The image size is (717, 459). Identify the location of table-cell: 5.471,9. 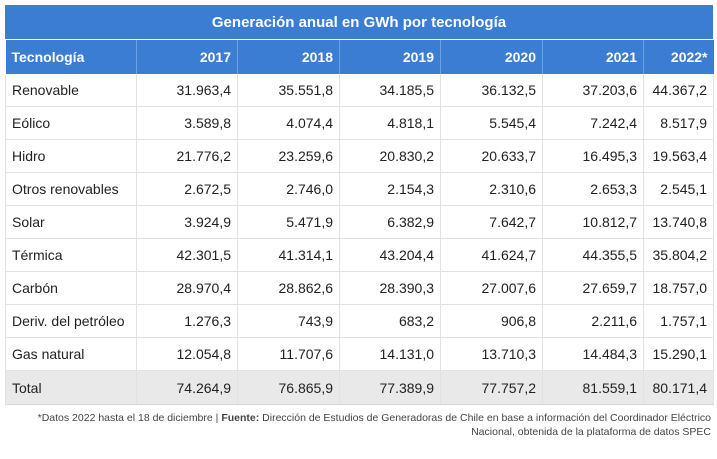
(288, 222).